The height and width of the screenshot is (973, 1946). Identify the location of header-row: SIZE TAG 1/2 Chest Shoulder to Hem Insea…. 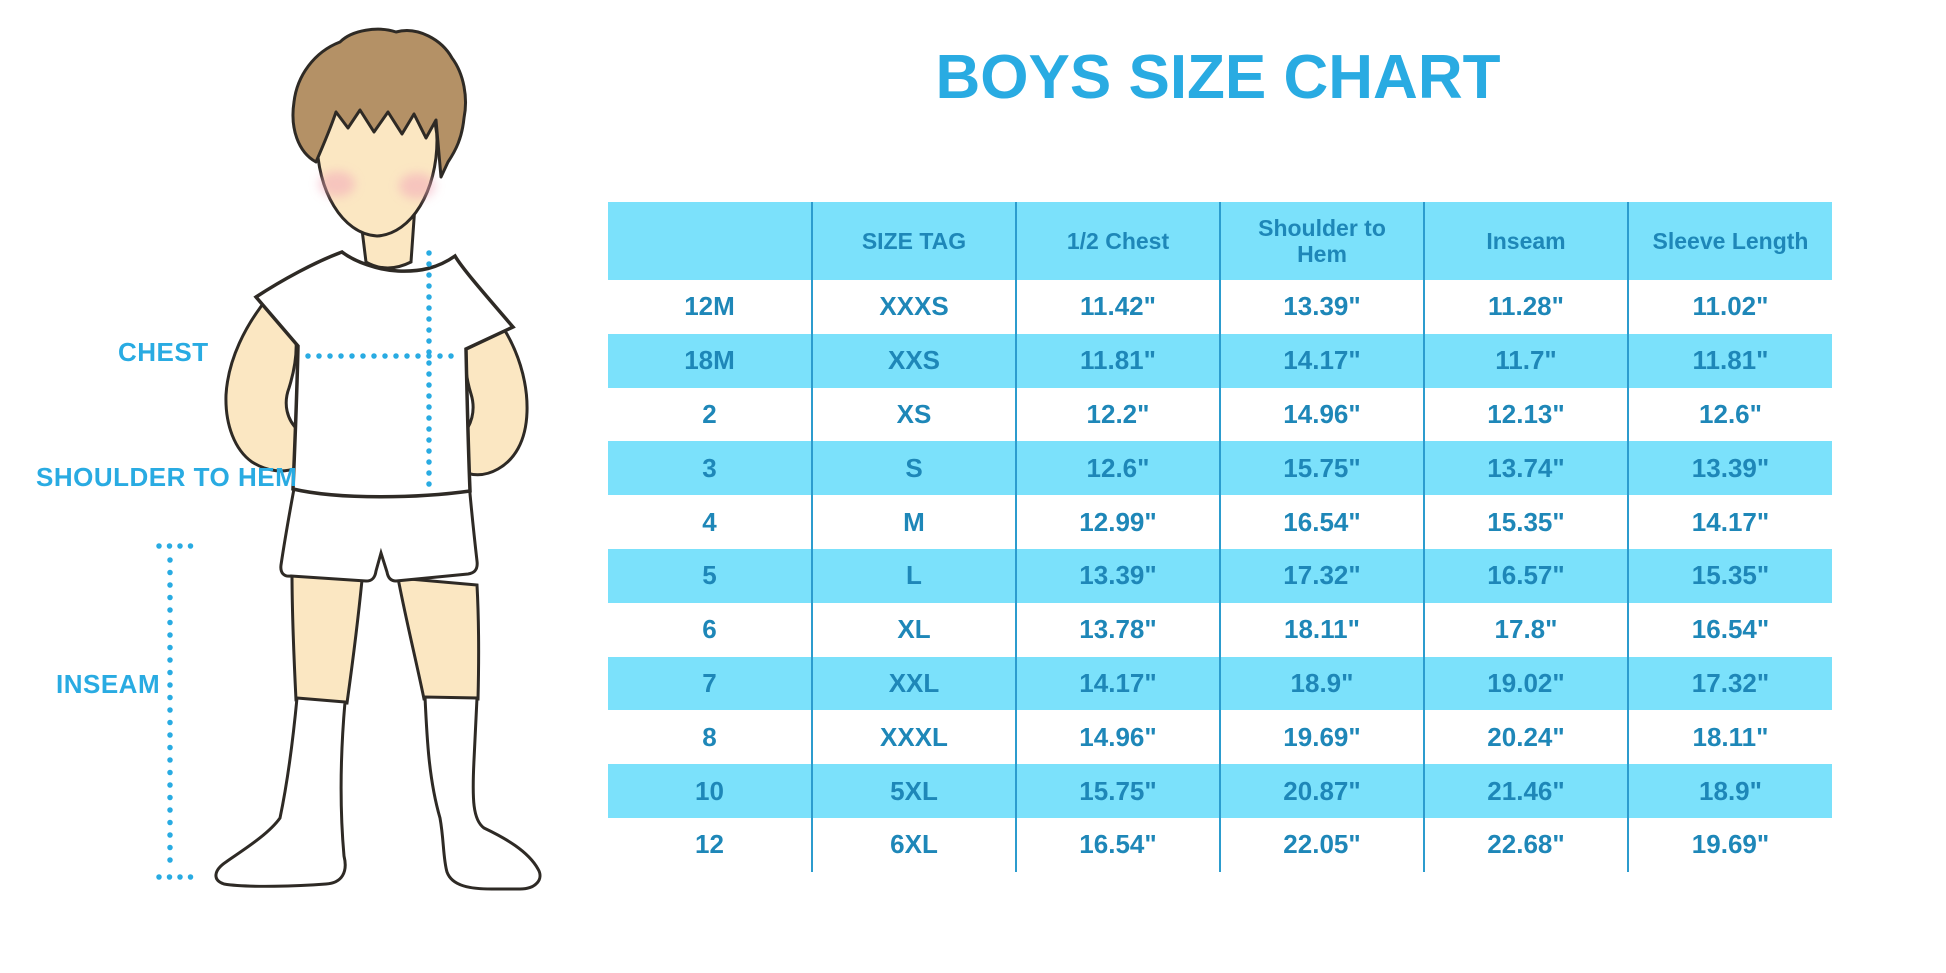
(1220, 241).